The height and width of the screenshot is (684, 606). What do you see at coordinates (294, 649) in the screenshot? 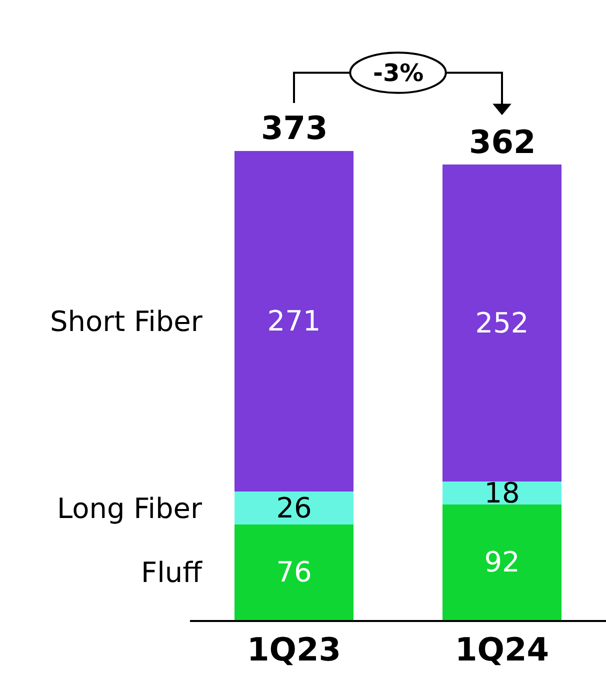
I see `x-tick-label: 1Q23` at bounding box center [294, 649].